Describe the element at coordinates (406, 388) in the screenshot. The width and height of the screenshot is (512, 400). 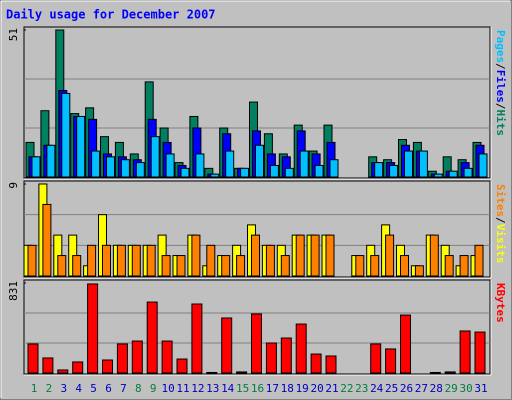
I see `x-tick-label: 26` at that location.